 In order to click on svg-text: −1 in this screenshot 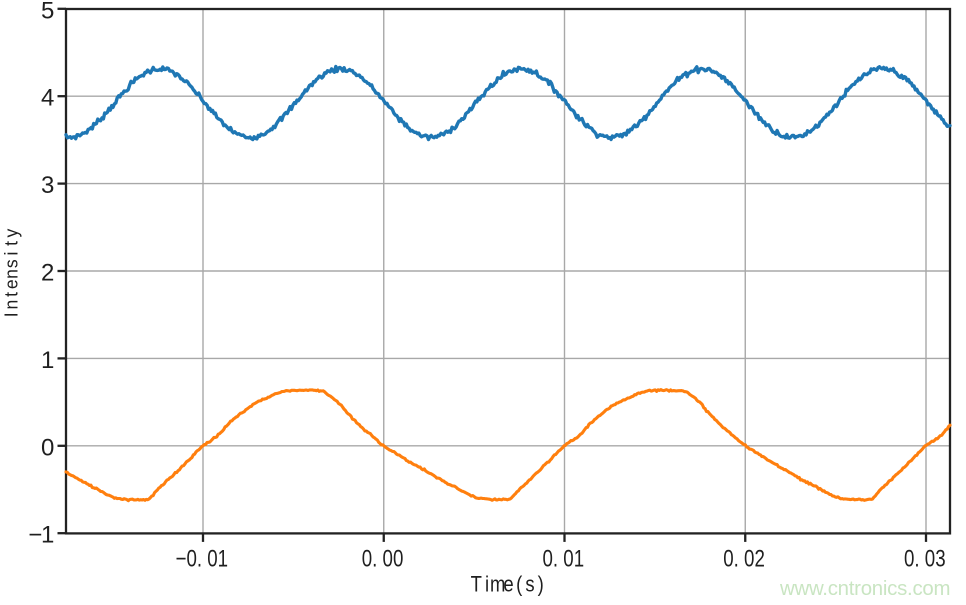, I will do `click(41, 535)`.